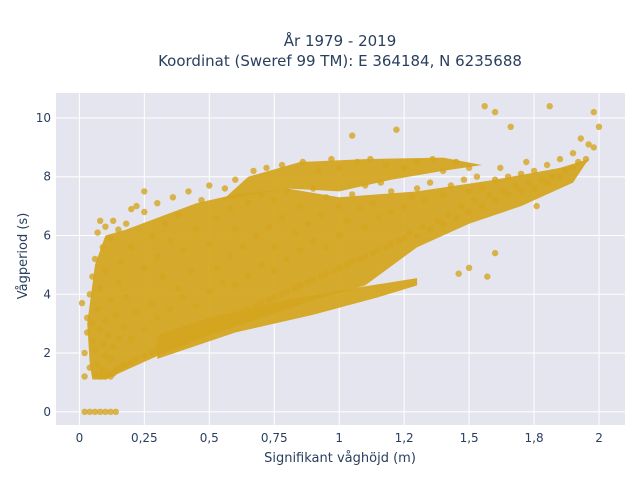 The height and width of the screenshot is (480, 640). Describe the element at coordinates (352, 179) in the screenshot. I see `scatter-density-upper` at that location.